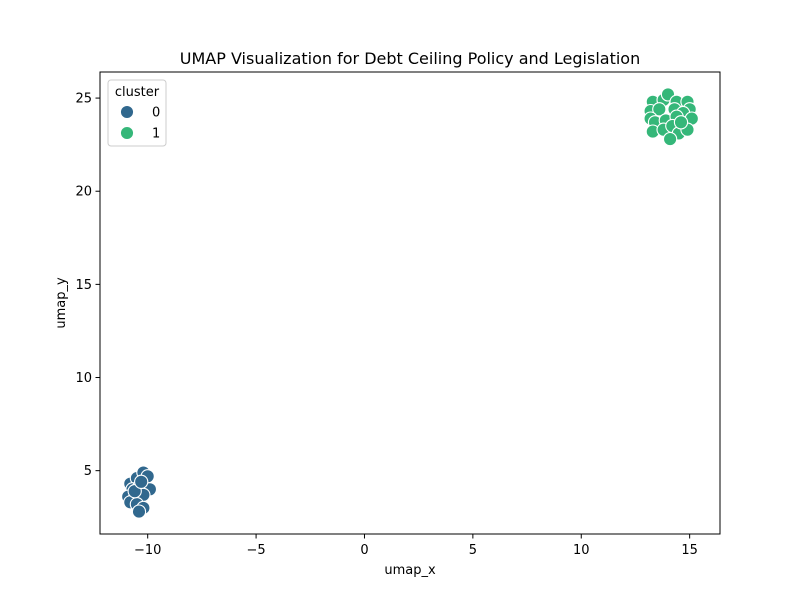 Image resolution: width=800 pixels, height=600 pixels. I want to click on y-tick-label: 5, so click(88, 471).